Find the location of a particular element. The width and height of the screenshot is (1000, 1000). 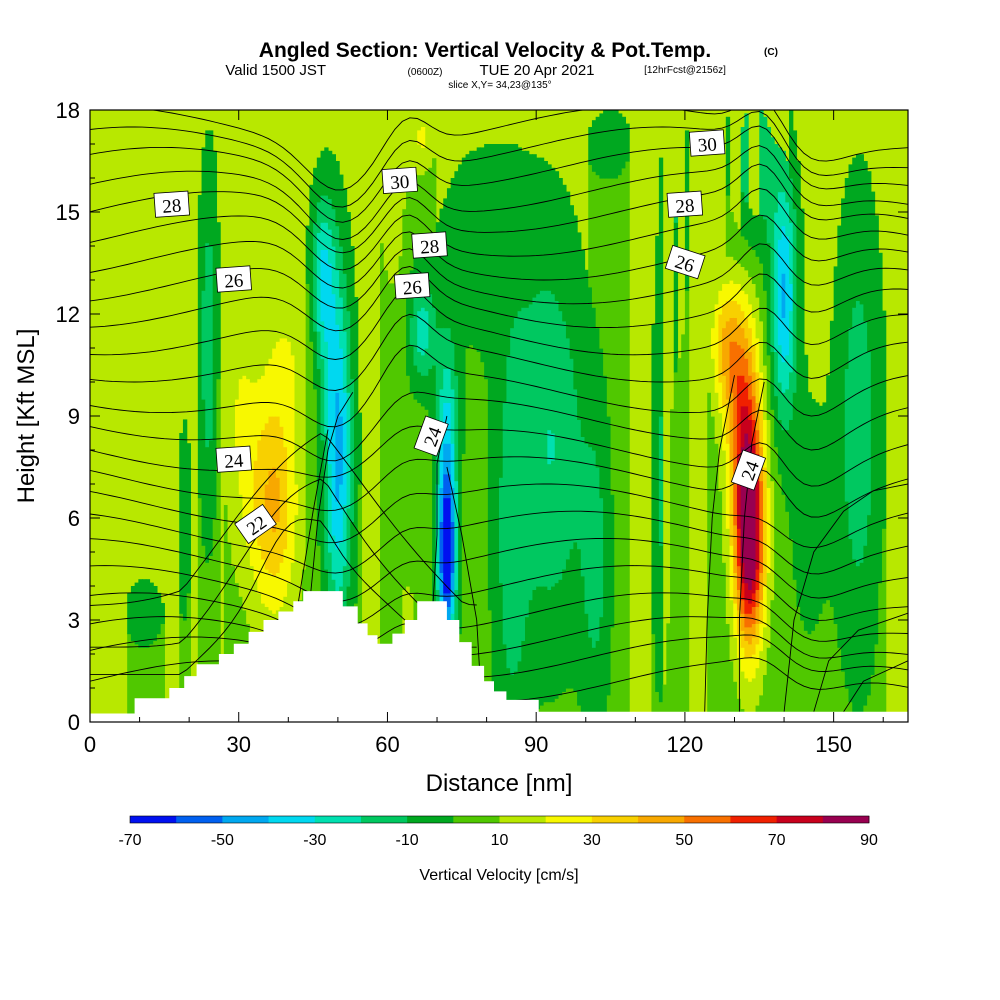

terrain-mask is located at coordinates (499, 656).